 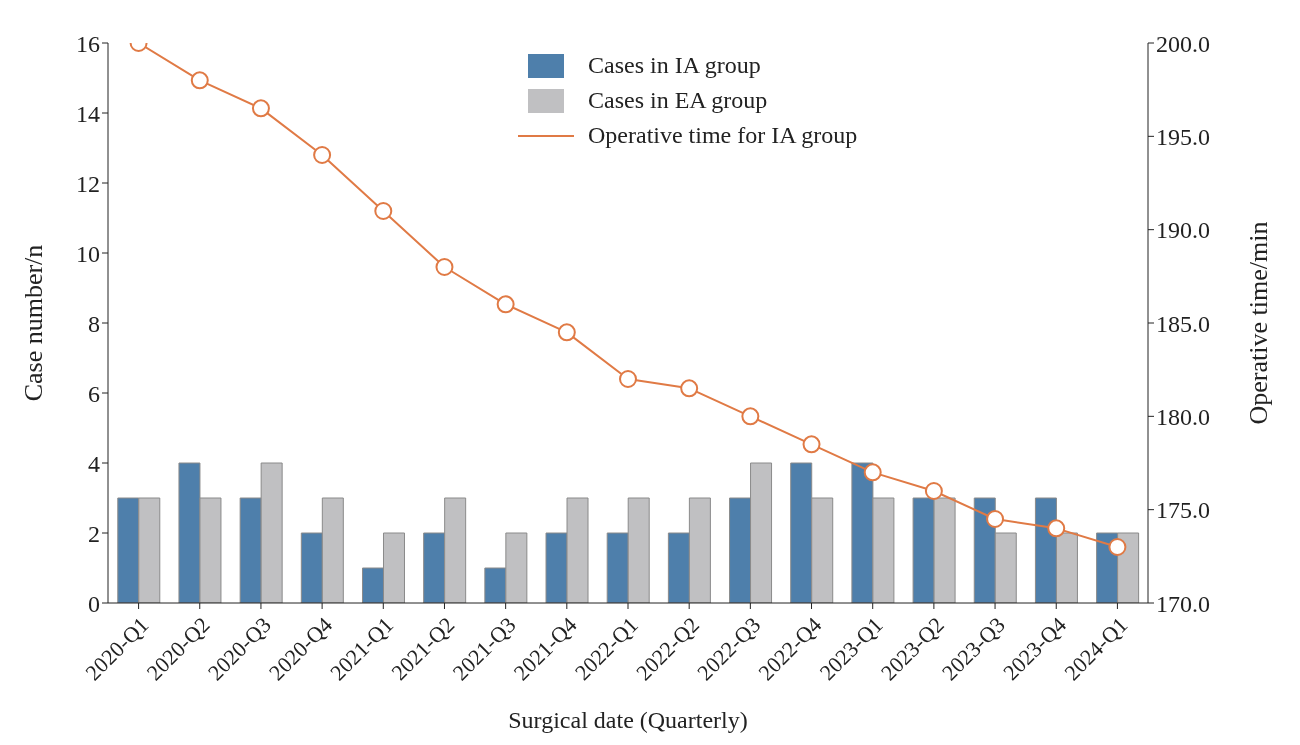 I want to click on y-tick-label: 0, so click(x=94, y=603).